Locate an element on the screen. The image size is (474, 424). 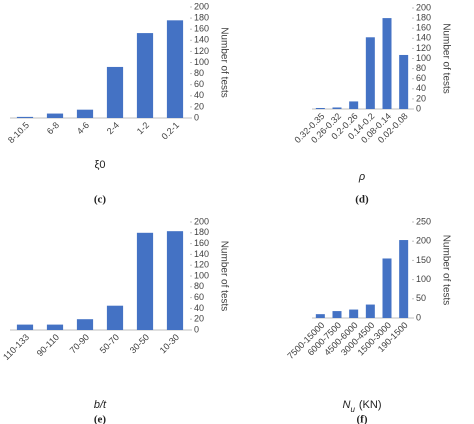
x-tick-label: 90-110 is located at coordinates (48, 345).